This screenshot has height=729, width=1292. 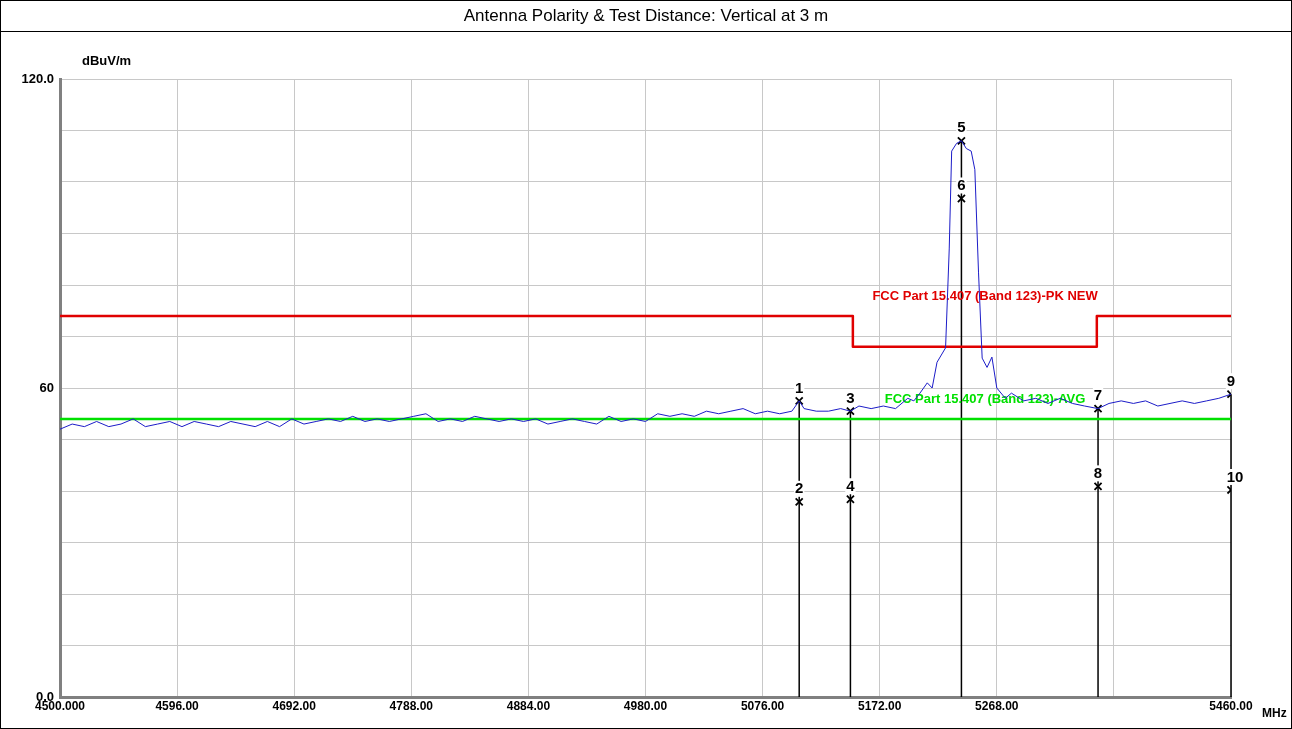 I want to click on annotation: 2, so click(x=799, y=488).